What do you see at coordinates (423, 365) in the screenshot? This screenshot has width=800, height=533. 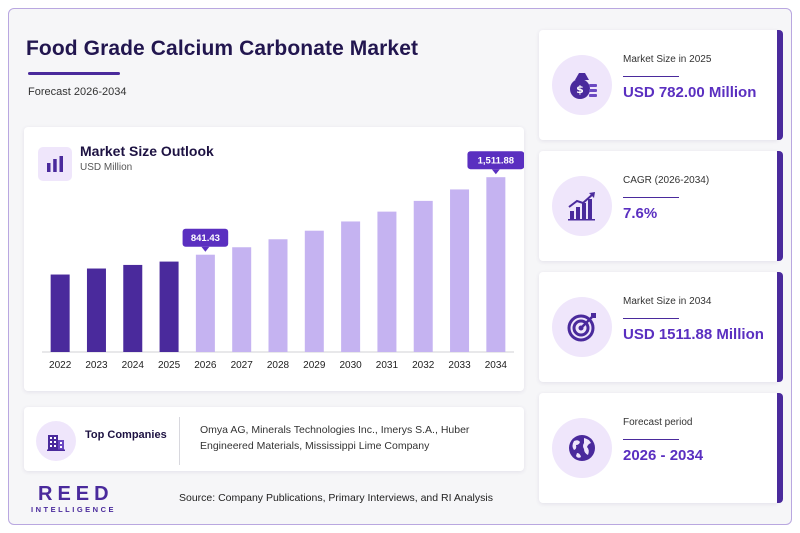 I see `x-tick-label-2032: 2032` at bounding box center [423, 365].